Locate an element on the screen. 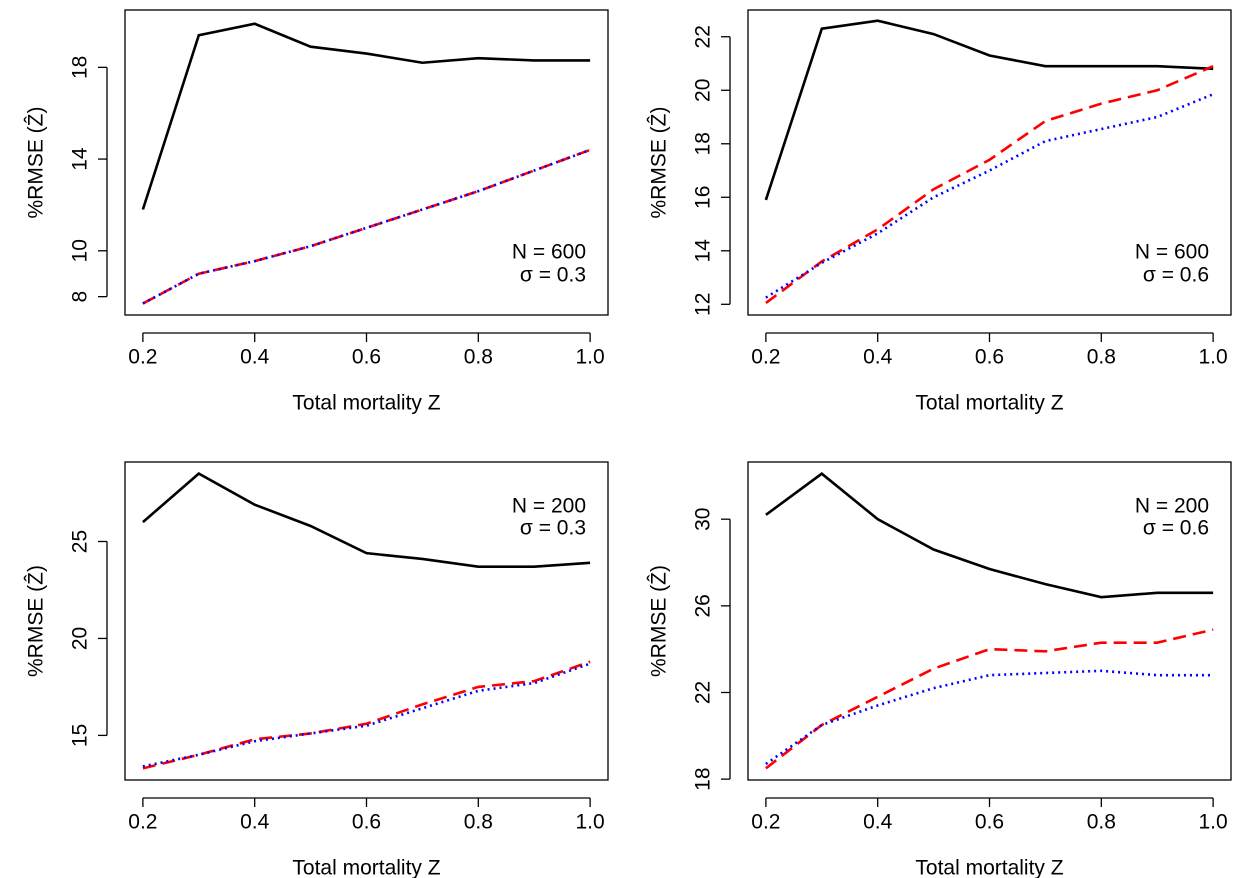  y-tick-label: 10 is located at coordinates (80, 250).